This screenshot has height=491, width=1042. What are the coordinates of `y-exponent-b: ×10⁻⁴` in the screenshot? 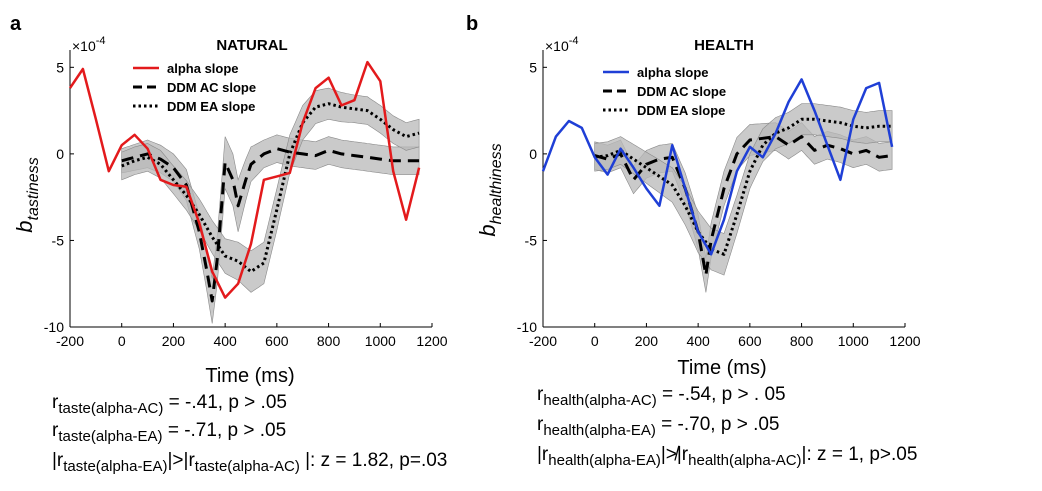 It's located at (562, 44).